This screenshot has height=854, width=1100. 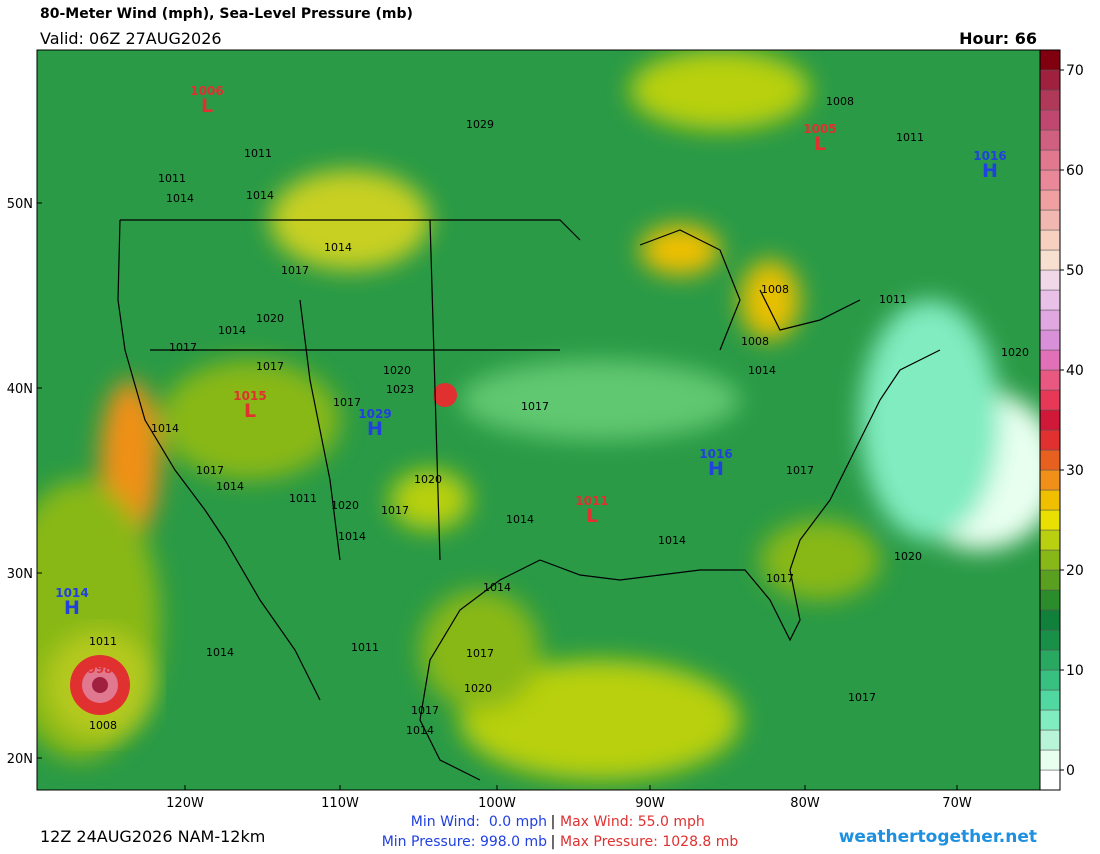 What do you see at coordinates (998, 38) in the screenshot?
I see `forecast-hour: Hour: 66` at bounding box center [998, 38].